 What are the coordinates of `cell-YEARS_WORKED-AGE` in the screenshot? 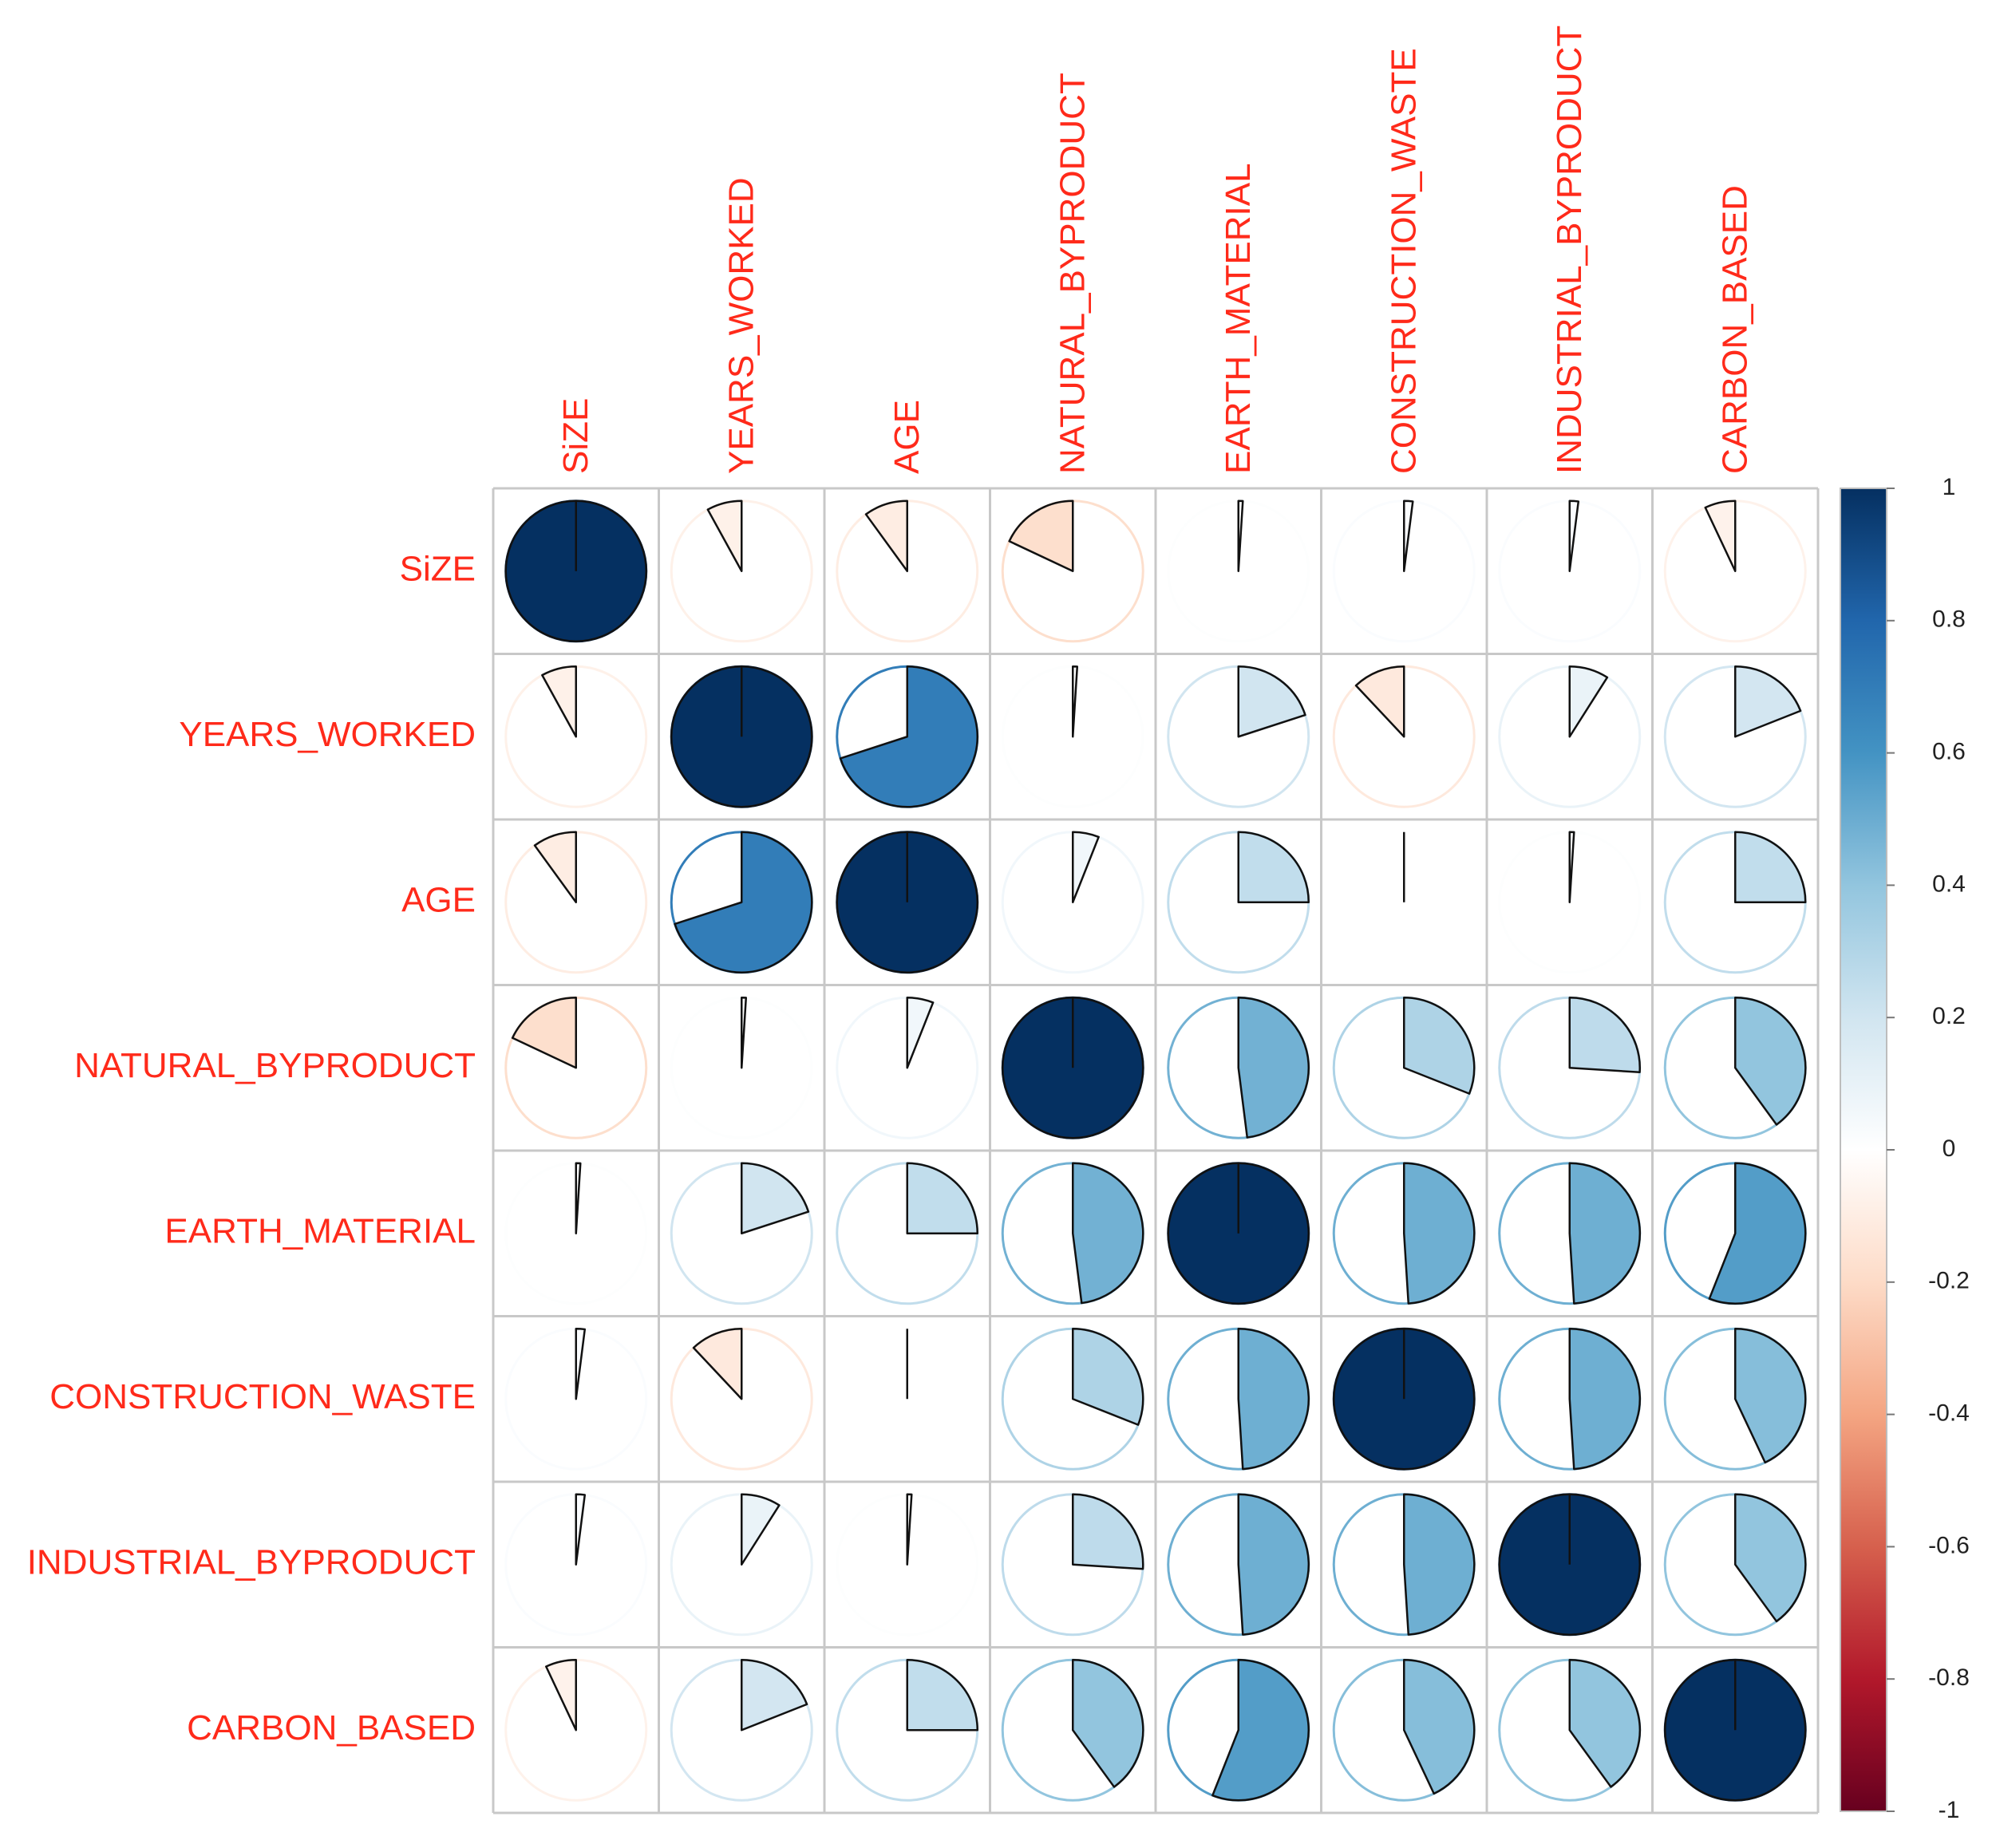 It's located at (908, 736).